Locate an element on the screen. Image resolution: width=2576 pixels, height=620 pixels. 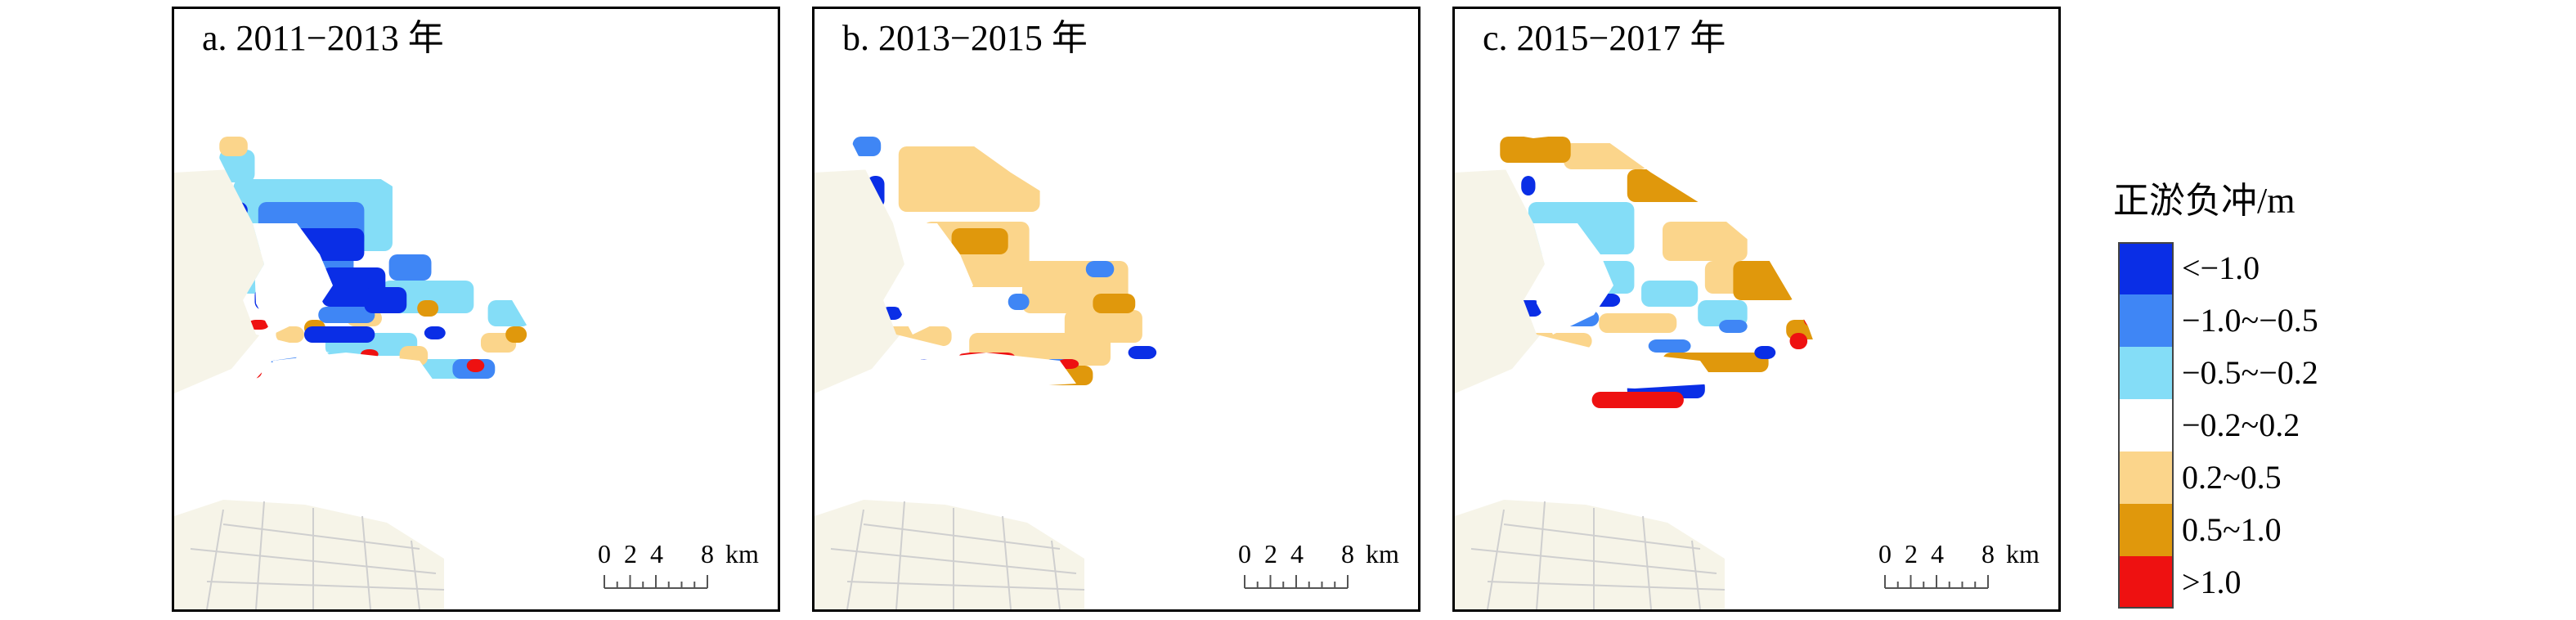
panel-title: a. 2011−2013 年 is located at coordinates (323, 38).